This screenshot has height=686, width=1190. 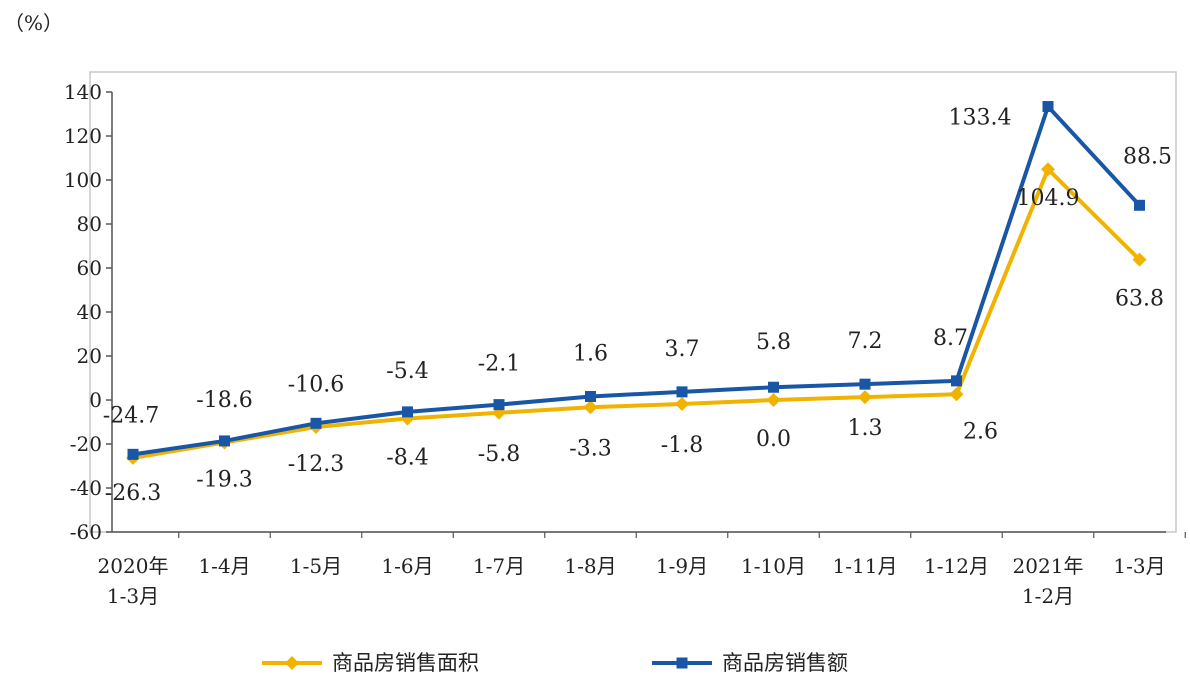 What do you see at coordinates (865, 341) in the screenshot?
I see `data-label: 7.2` at bounding box center [865, 341].